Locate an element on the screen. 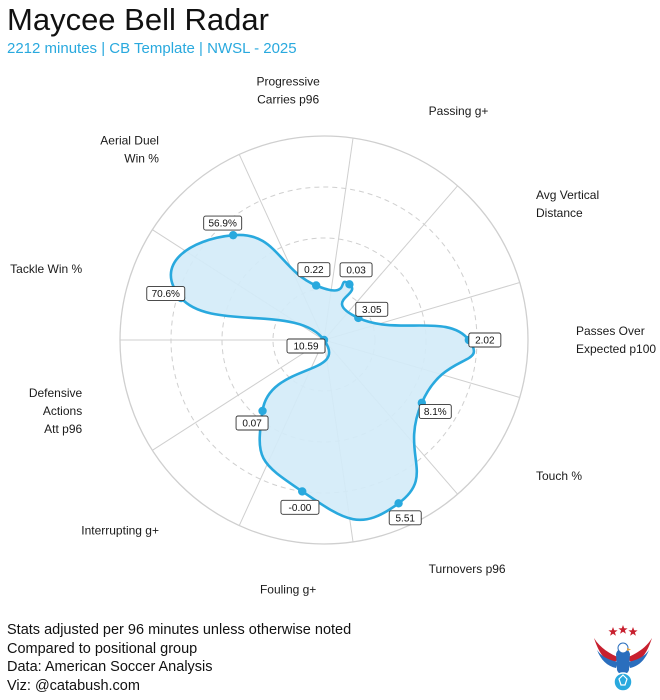 The image size is (660, 700). right-wing-icon is located at coordinates (639, 651).